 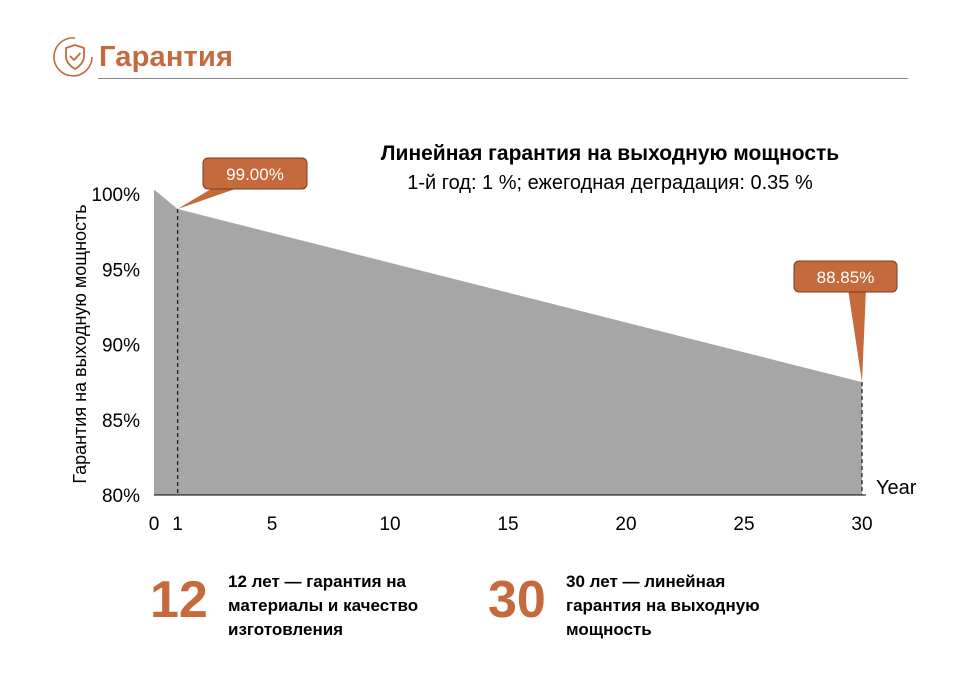 What do you see at coordinates (861, 524) in the screenshot?
I see `x-tick-label: 30` at bounding box center [861, 524].